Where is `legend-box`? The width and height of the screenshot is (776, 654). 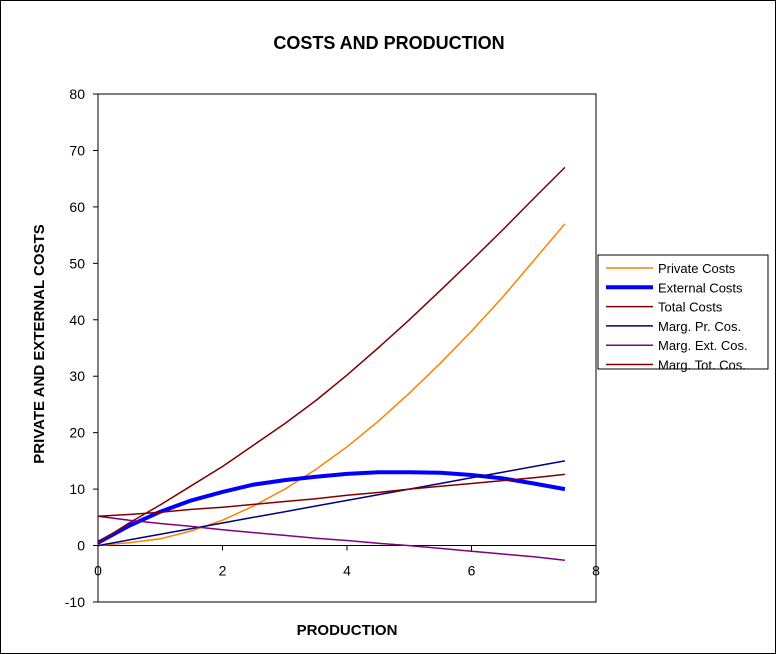 legend-box is located at coordinates (683, 312).